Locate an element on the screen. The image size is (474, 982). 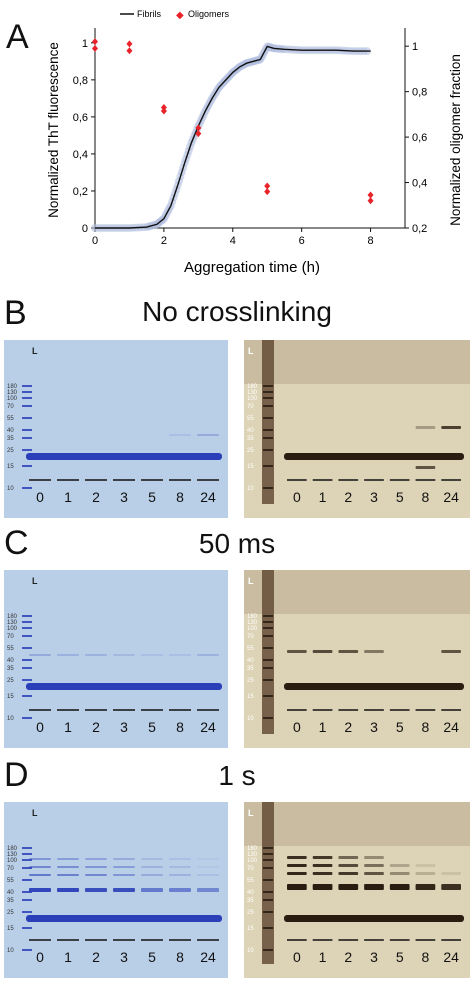
chart-legend: Fibrils ◆ Oligomers is located at coordinates (175, 15).